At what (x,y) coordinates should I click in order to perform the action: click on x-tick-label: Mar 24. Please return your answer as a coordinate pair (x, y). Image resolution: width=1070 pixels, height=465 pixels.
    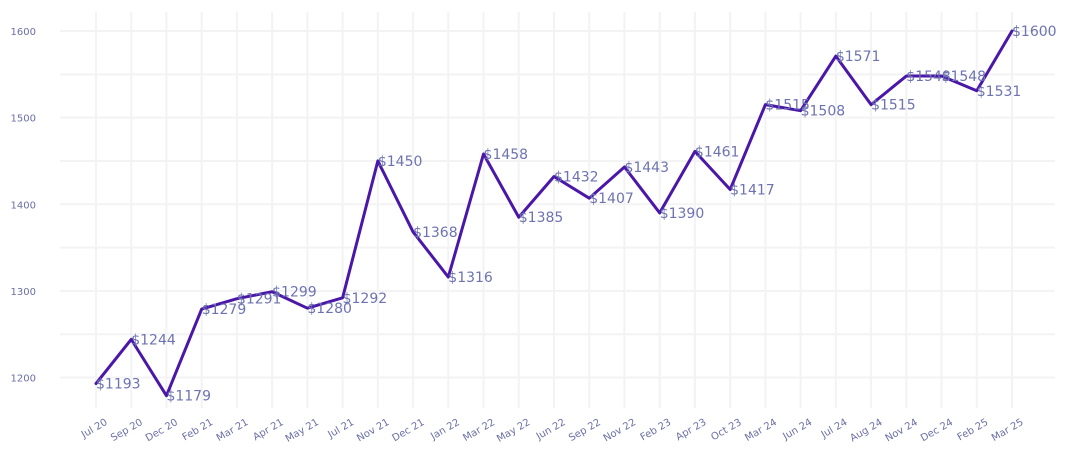
    Looking at the image, I should click on (761, 430).